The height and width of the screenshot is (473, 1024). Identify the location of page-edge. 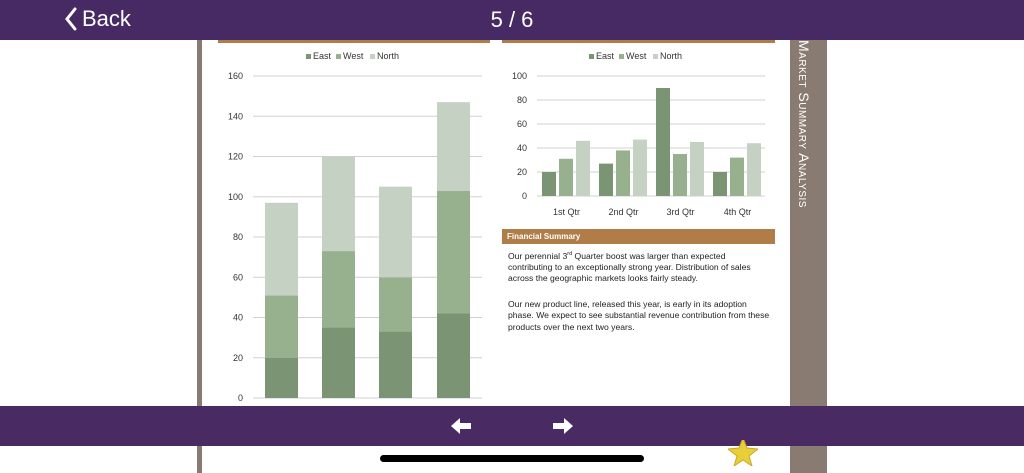
(199, 256).